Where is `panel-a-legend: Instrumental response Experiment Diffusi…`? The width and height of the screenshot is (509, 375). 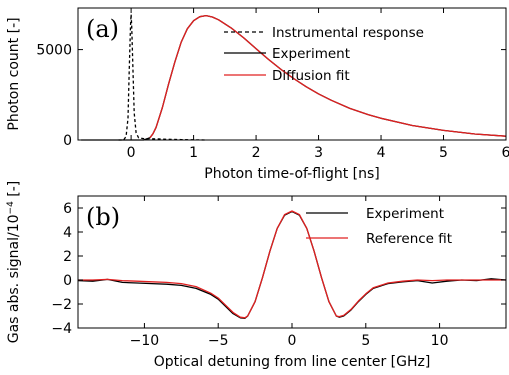
panel-a-legend: Instrumental response Experiment Diffusi… is located at coordinates (324, 54).